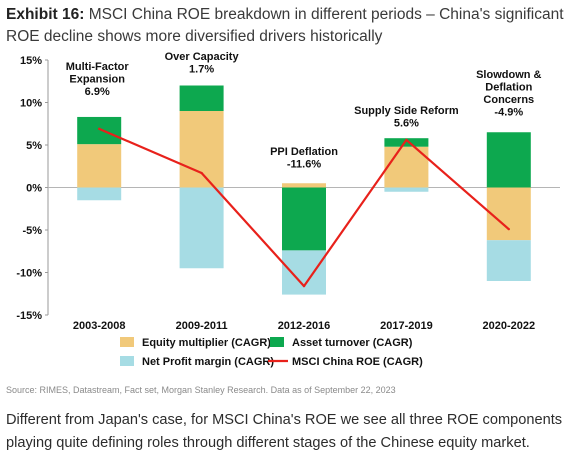 The width and height of the screenshot is (576, 462). Describe the element at coordinates (508, 214) in the screenshot. I see `bar-equity-multiplier-cagr-2020-2022` at that location.